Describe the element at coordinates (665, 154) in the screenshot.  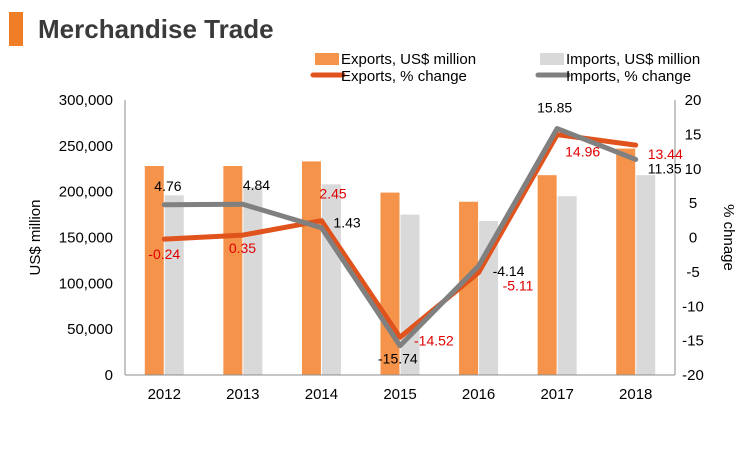
I see `data-label-exports-pct: 13.44` at that location.